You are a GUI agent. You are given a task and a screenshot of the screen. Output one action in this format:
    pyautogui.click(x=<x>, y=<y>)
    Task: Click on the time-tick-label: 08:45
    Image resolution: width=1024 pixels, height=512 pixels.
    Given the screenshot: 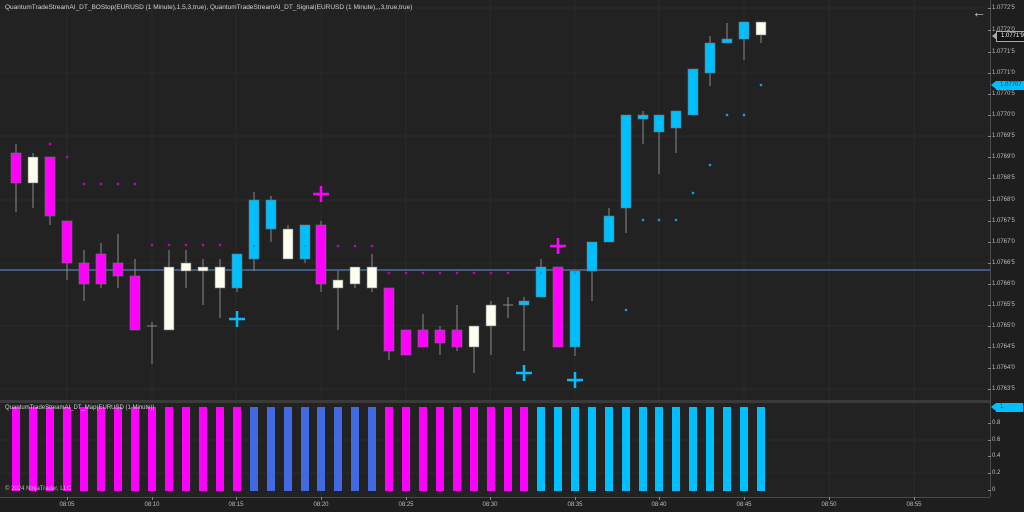 What is the action you would take?
    pyautogui.click(x=744, y=505)
    